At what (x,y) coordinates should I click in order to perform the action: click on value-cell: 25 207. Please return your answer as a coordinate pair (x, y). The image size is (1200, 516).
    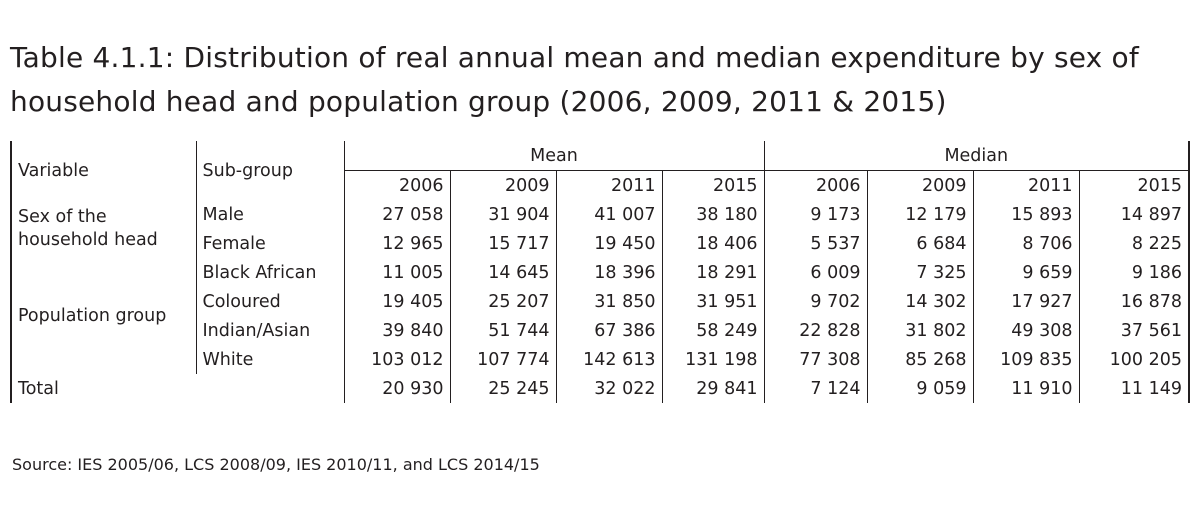
    Looking at the image, I should click on (503, 301).